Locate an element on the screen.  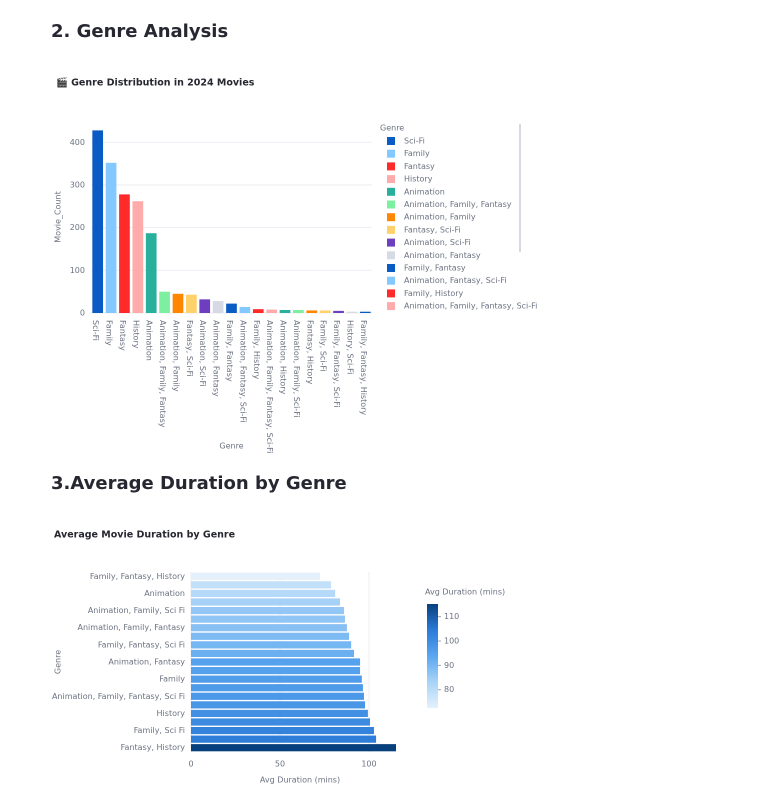
x-tick-label: Animation, History is located at coordinates (283, 357).